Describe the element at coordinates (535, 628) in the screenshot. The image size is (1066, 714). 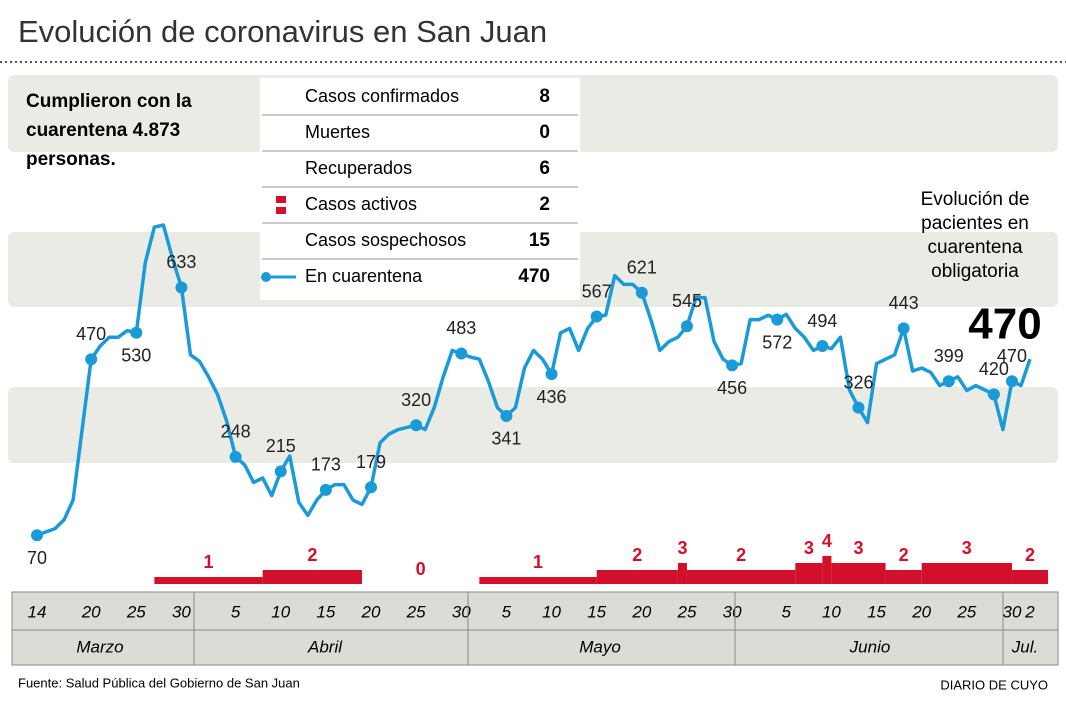
I see `x-axis-band` at that location.